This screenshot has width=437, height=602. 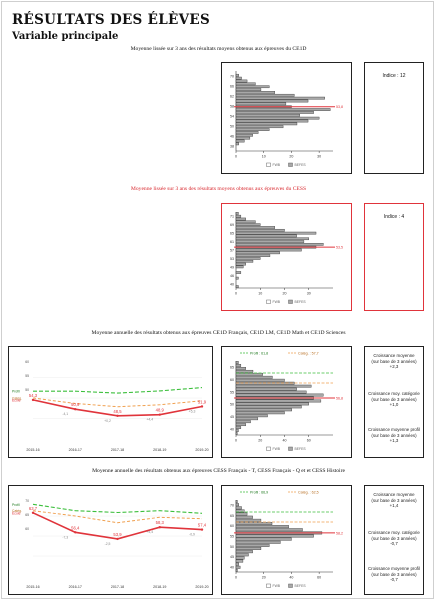 I want to click on x-tick-label: 2018-19, so click(x=159, y=587).